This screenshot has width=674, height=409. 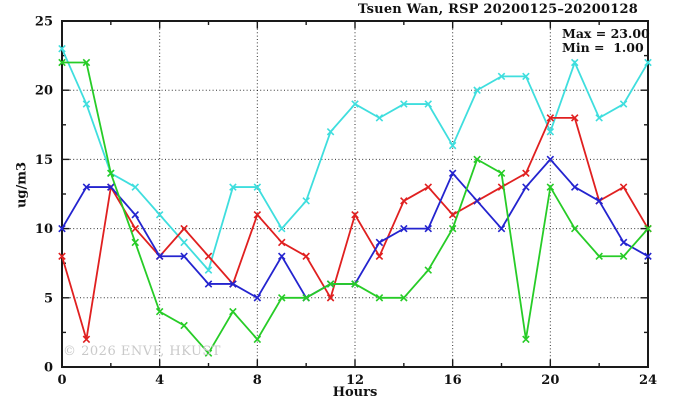 I want to click on y-tick-label: 20, so click(x=44, y=91).